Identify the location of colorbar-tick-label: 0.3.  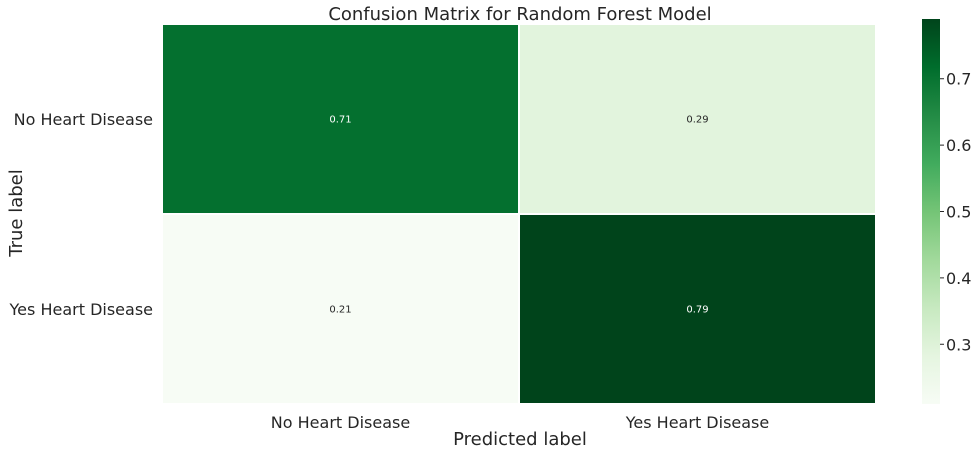
(958, 344).